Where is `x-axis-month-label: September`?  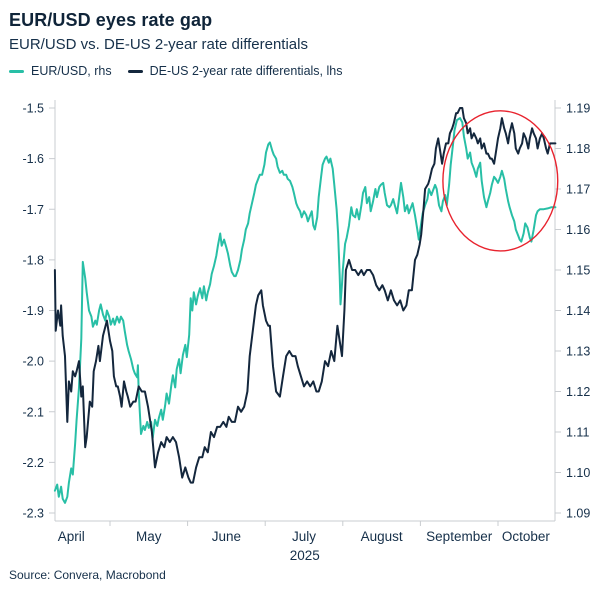 x-axis-month-label: September is located at coordinates (459, 536).